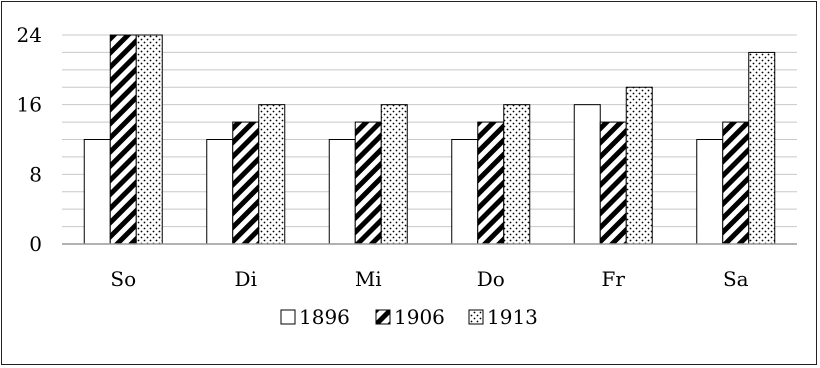 Image resolution: width=820 pixels, height=368 pixels. I want to click on bar-1896-Fr, so click(587, 174).